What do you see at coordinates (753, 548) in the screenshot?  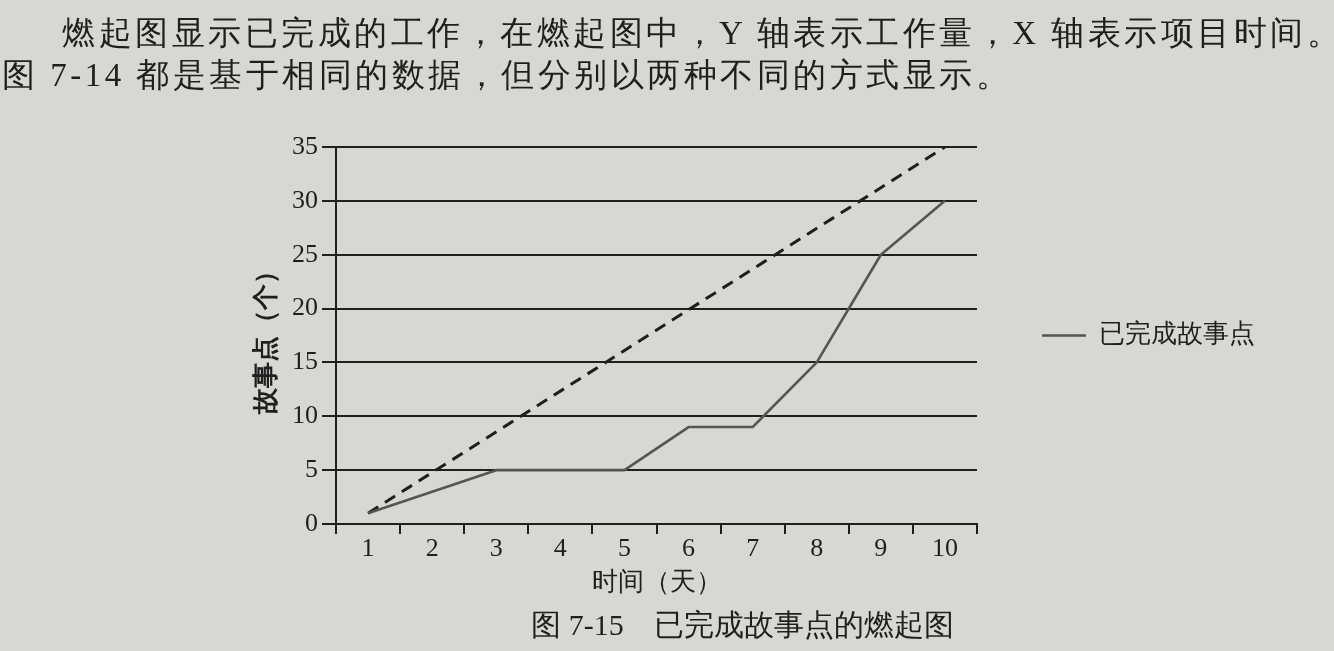 I see `x-tick-label: 7` at bounding box center [753, 548].